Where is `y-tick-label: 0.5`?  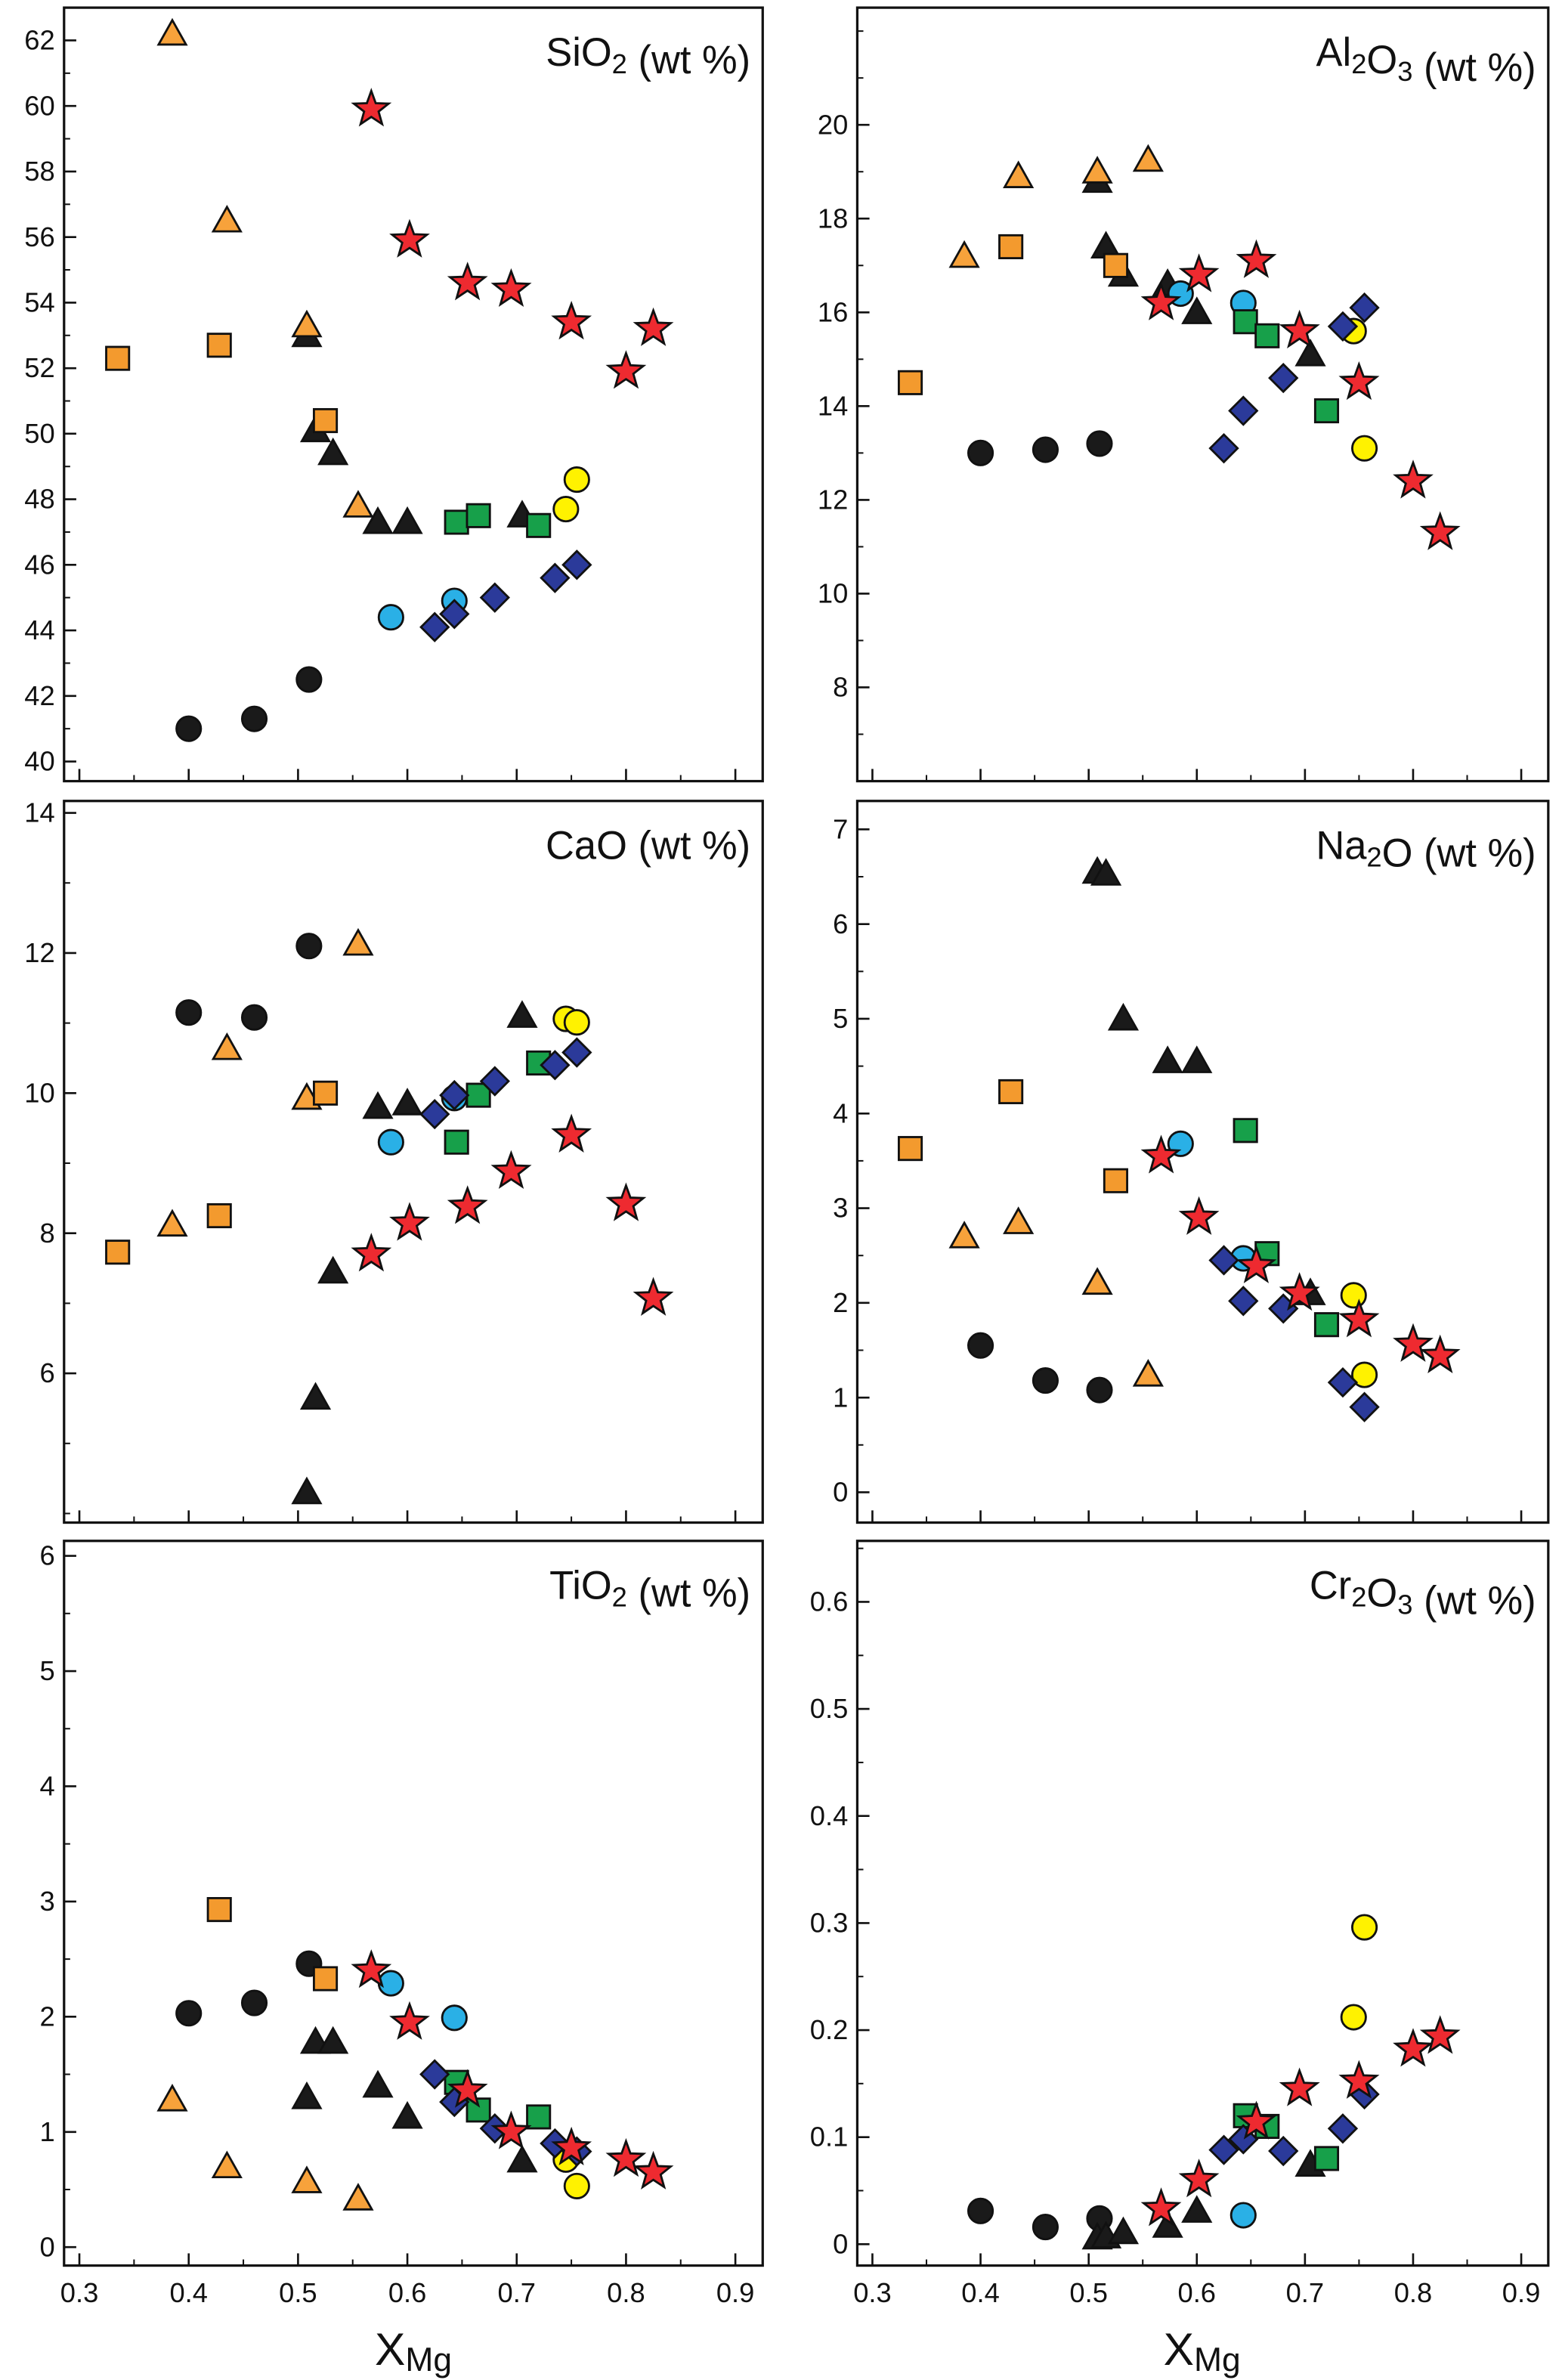 y-tick-label: 0.5 is located at coordinates (830, 1708).